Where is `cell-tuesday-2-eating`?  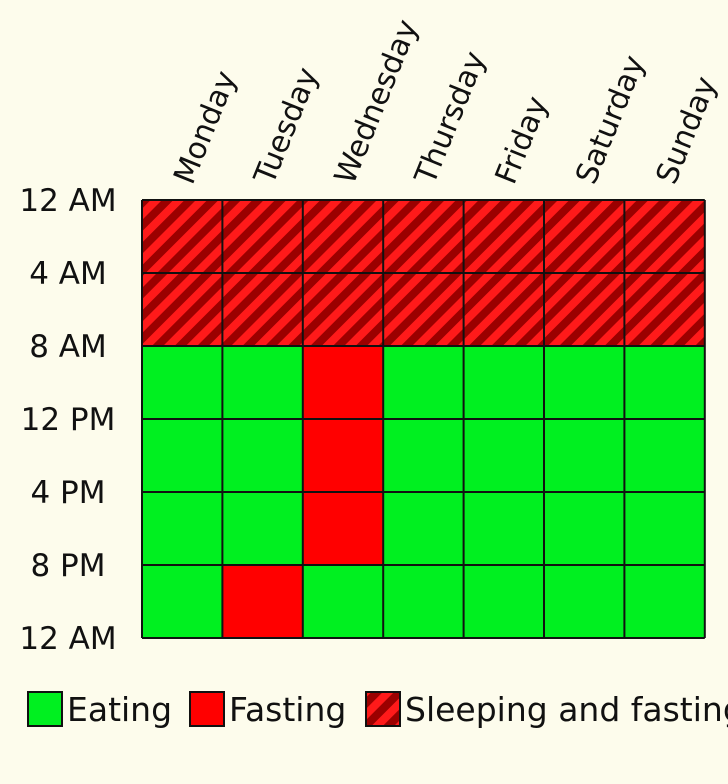 cell-tuesday-2-eating is located at coordinates (262, 382).